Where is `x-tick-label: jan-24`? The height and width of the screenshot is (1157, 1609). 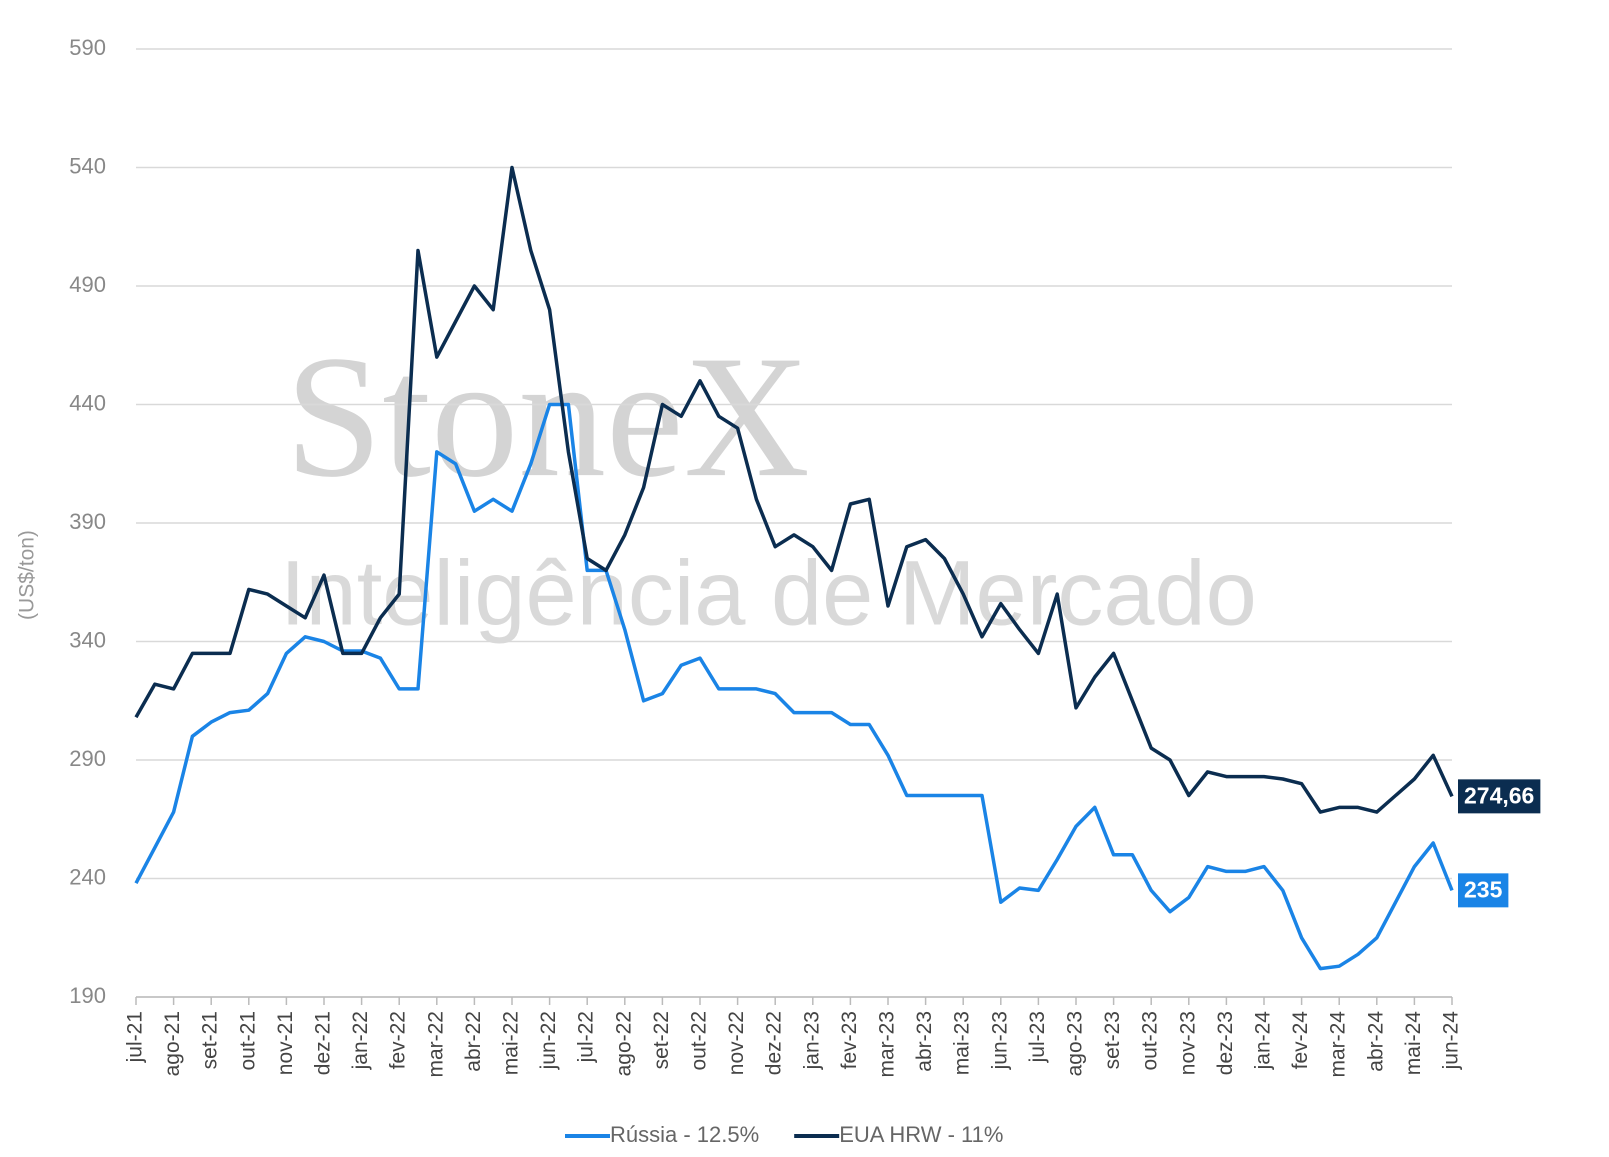 x-tick-label: jan-24 is located at coordinates (1263, 1041).